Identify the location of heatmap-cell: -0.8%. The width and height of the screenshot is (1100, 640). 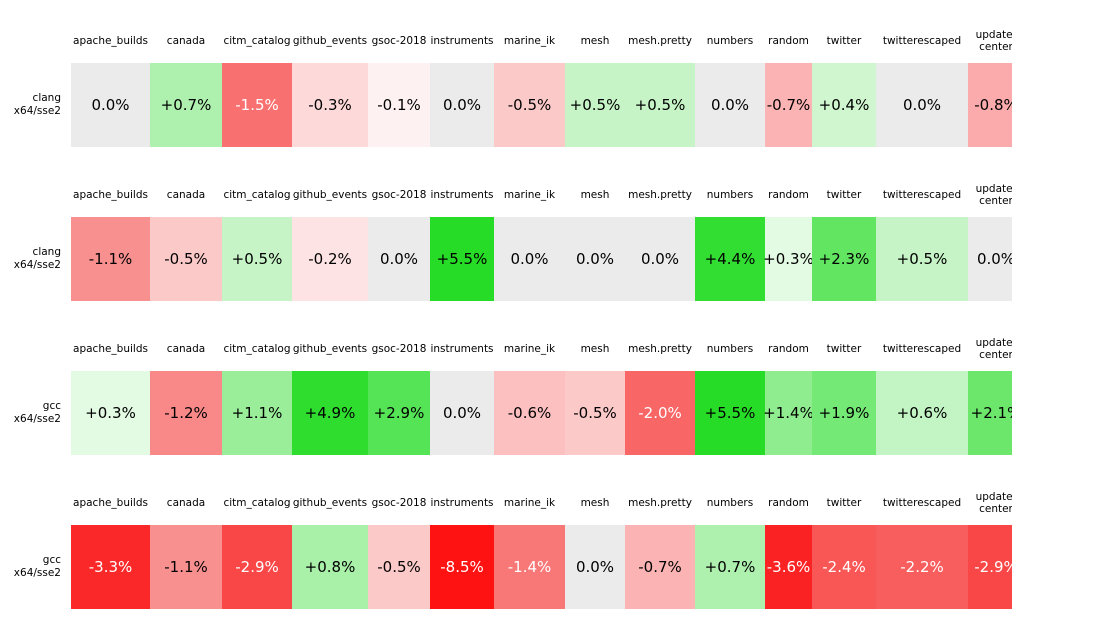
(990, 105).